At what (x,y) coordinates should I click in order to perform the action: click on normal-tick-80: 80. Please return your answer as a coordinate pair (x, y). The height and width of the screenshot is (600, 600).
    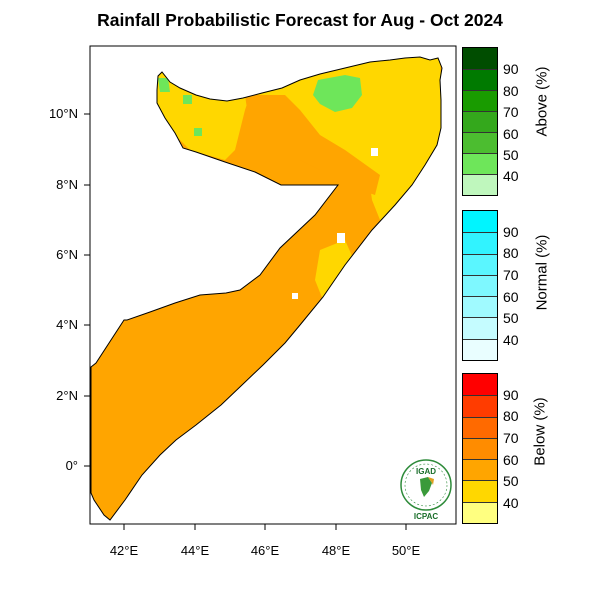
    Looking at the image, I should click on (511, 253).